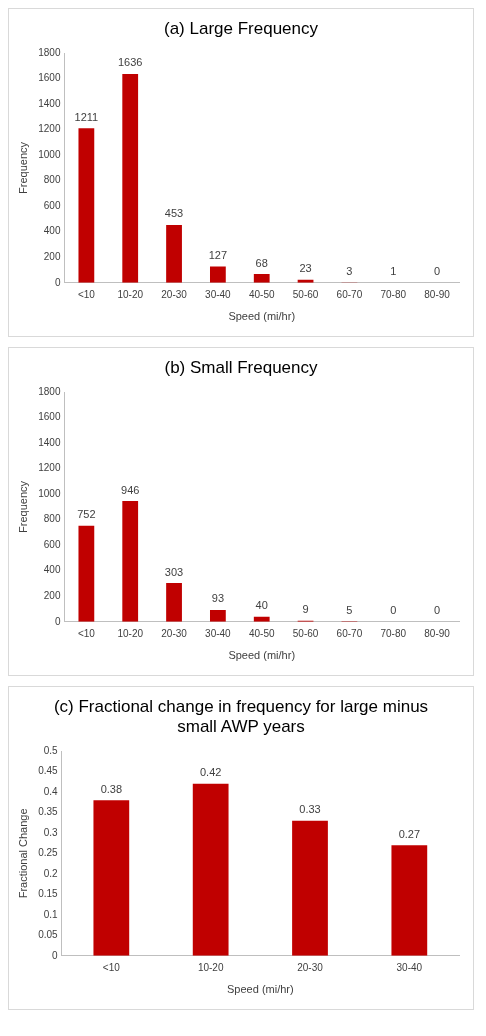 The image size is (486, 1036). What do you see at coordinates (218, 598) in the screenshot?
I see `data-label: 93` at bounding box center [218, 598].